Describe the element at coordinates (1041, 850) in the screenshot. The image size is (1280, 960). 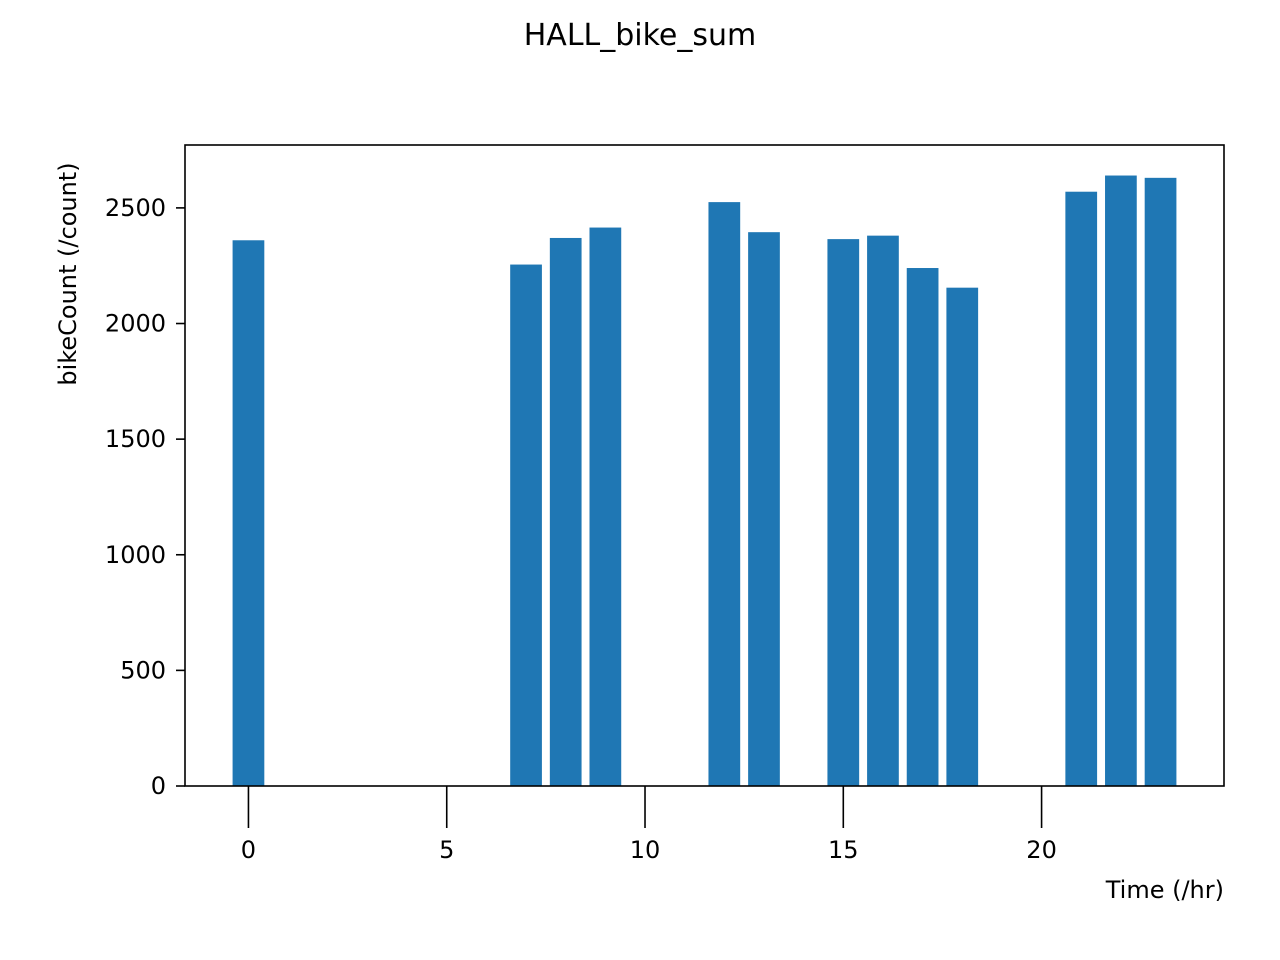
I see `x-tick-label: 20` at that location.